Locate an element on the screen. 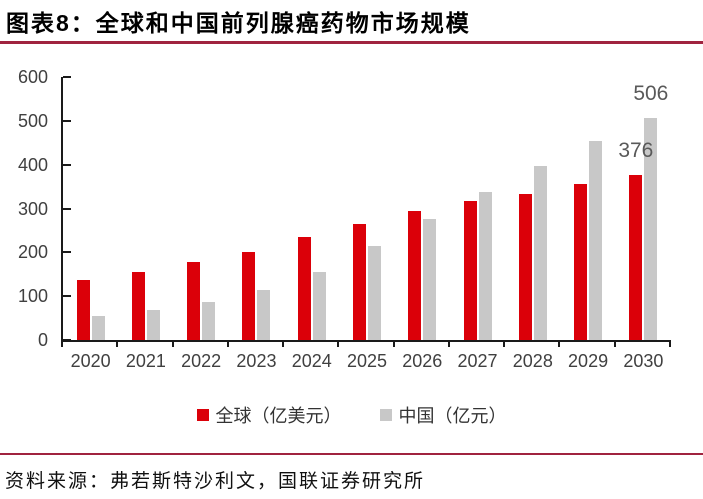  x-axis-label: 2022 is located at coordinates (201, 361).